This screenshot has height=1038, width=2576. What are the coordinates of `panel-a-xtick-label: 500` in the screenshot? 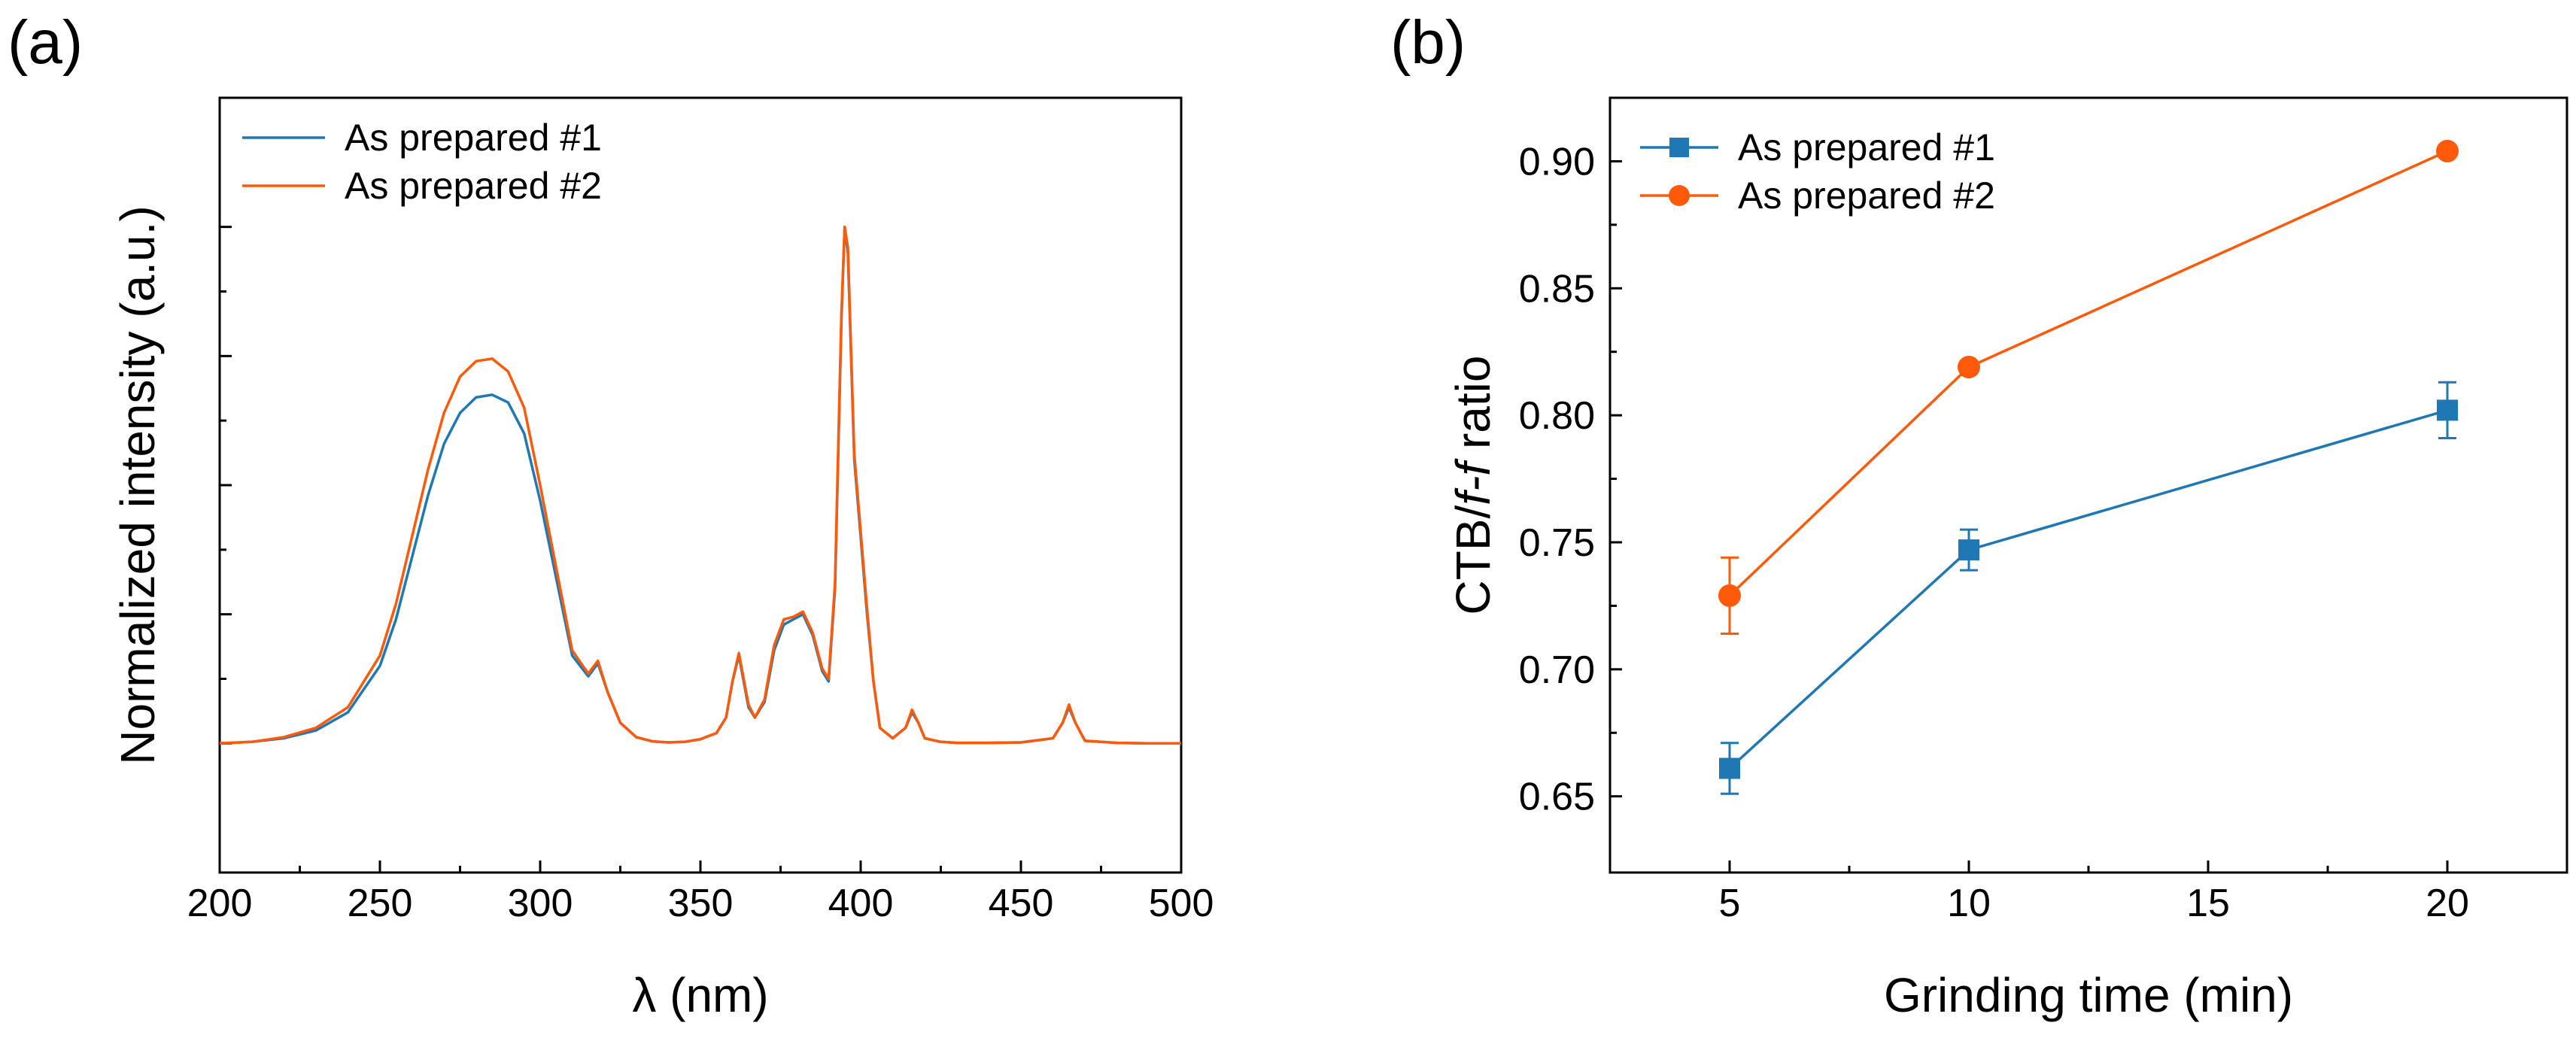 It's located at (1181, 903).